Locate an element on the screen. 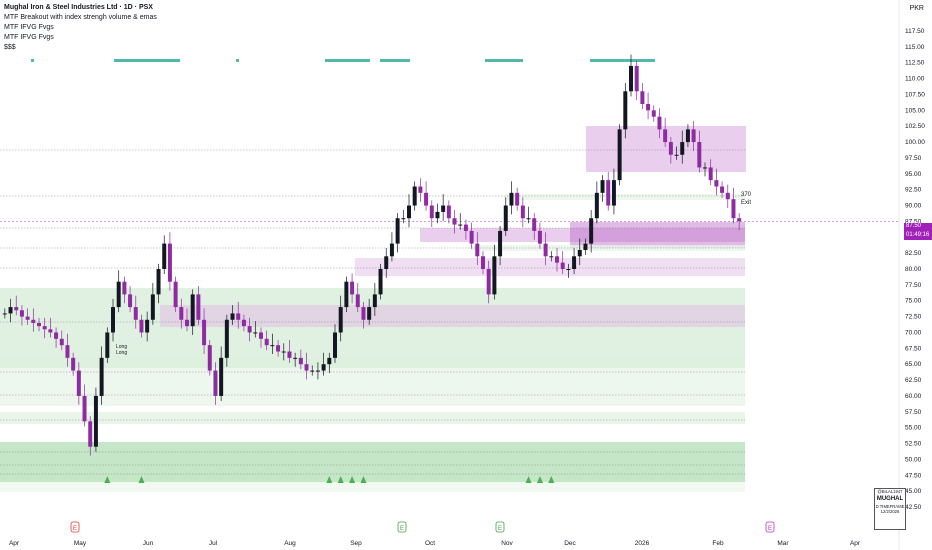  currency-label: PKR is located at coordinates (916, 8).